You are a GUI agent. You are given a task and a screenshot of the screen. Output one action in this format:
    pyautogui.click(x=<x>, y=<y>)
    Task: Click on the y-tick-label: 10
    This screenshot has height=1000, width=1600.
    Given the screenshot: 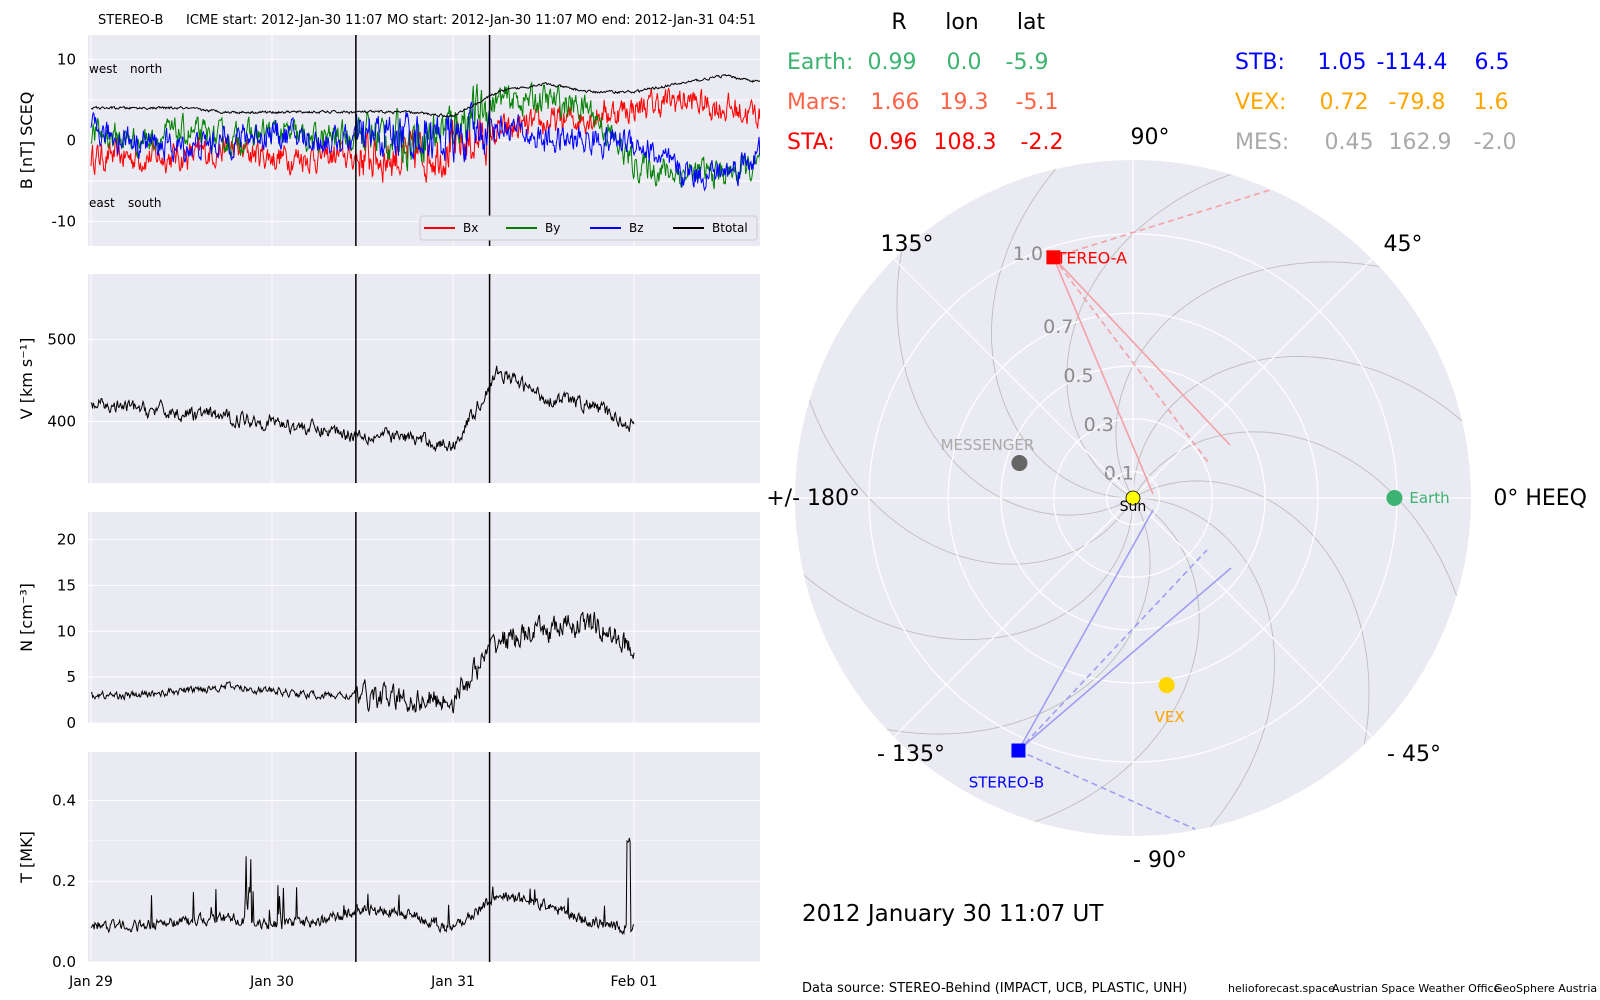 What is the action you would take?
    pyautogui.click(x=66, y=631)
    